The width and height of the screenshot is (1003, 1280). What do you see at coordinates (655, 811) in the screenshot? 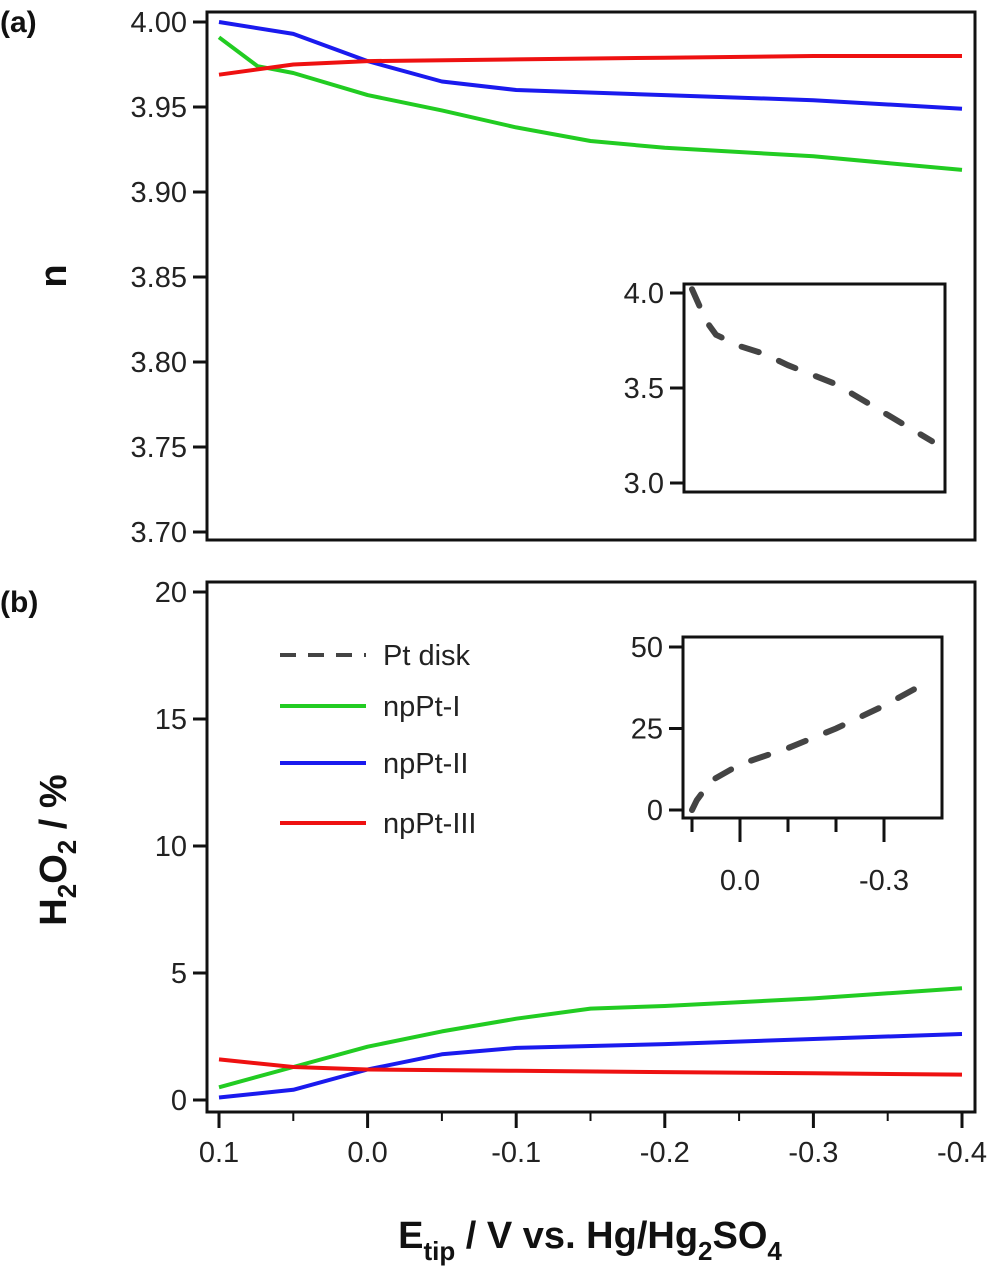
I see `inset-y-tick-label-b: 0` at bounding box center [655, 811].